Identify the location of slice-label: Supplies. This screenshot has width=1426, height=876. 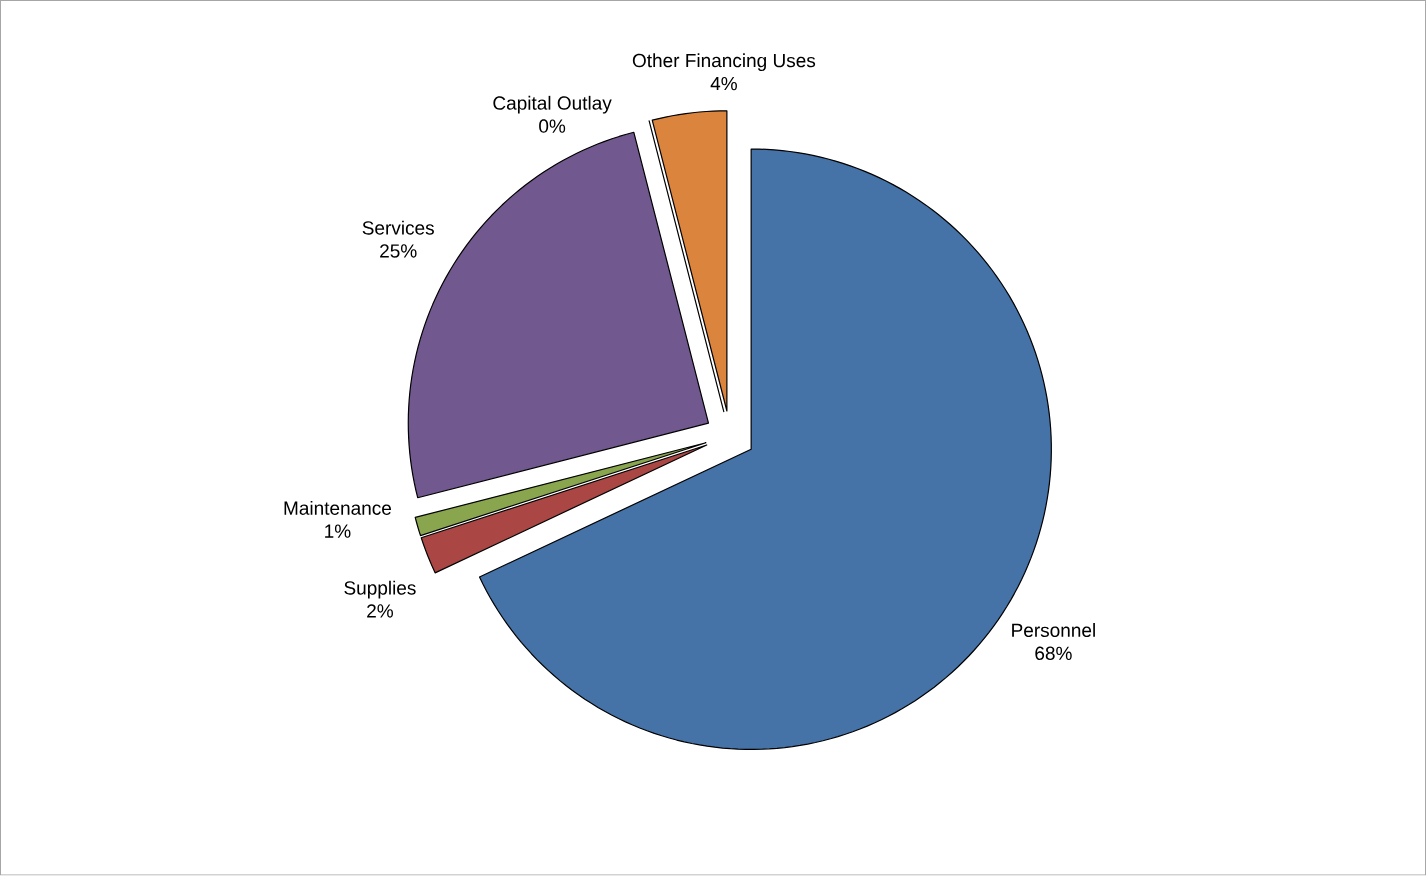
(380, 589).